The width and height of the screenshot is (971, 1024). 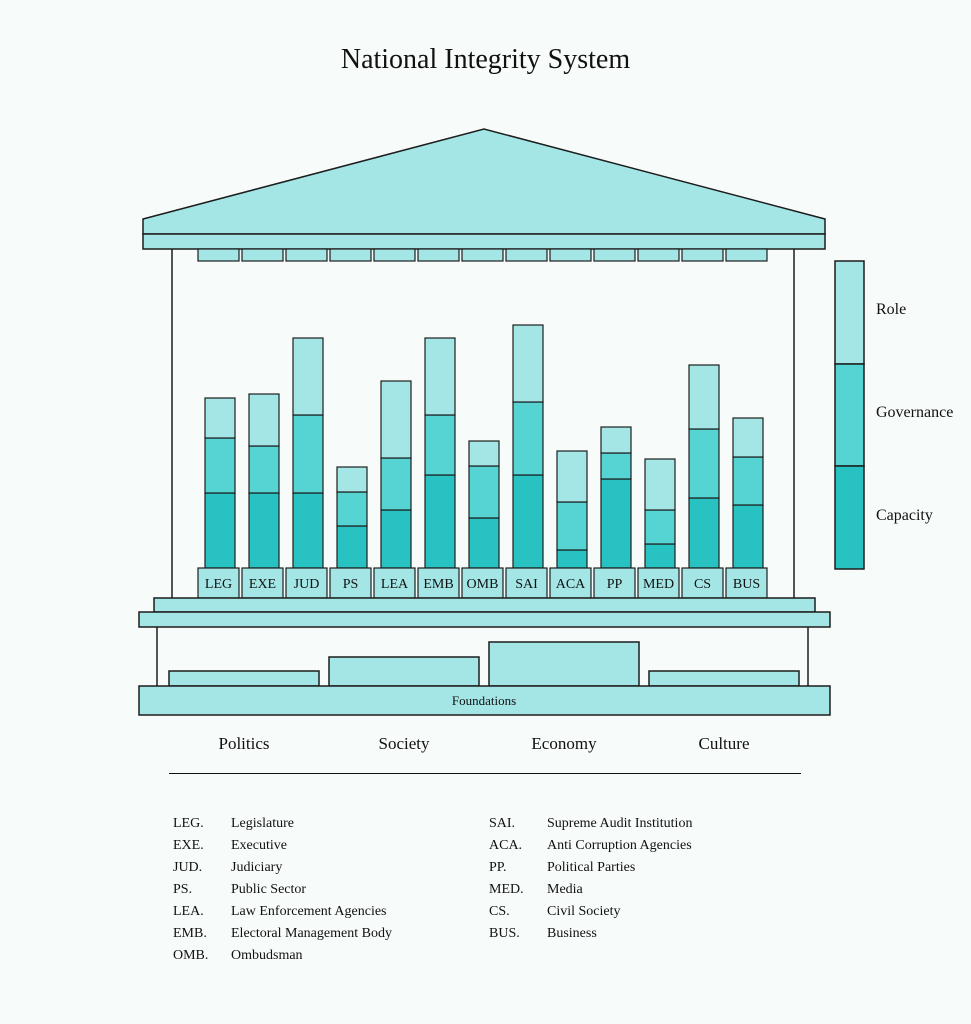 I want to click on foundations-base, so click(x=484, y=700).